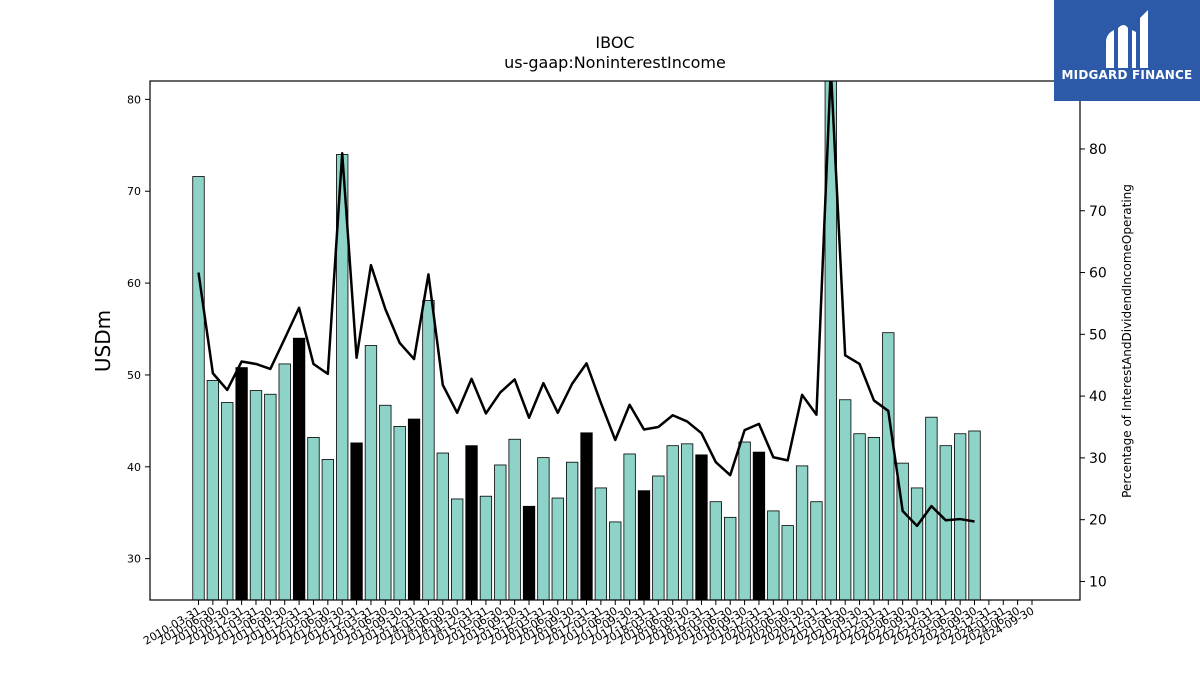 The image size is (1200, 675). I want to click on y-tick-label-left: 60, so click(134, 283).